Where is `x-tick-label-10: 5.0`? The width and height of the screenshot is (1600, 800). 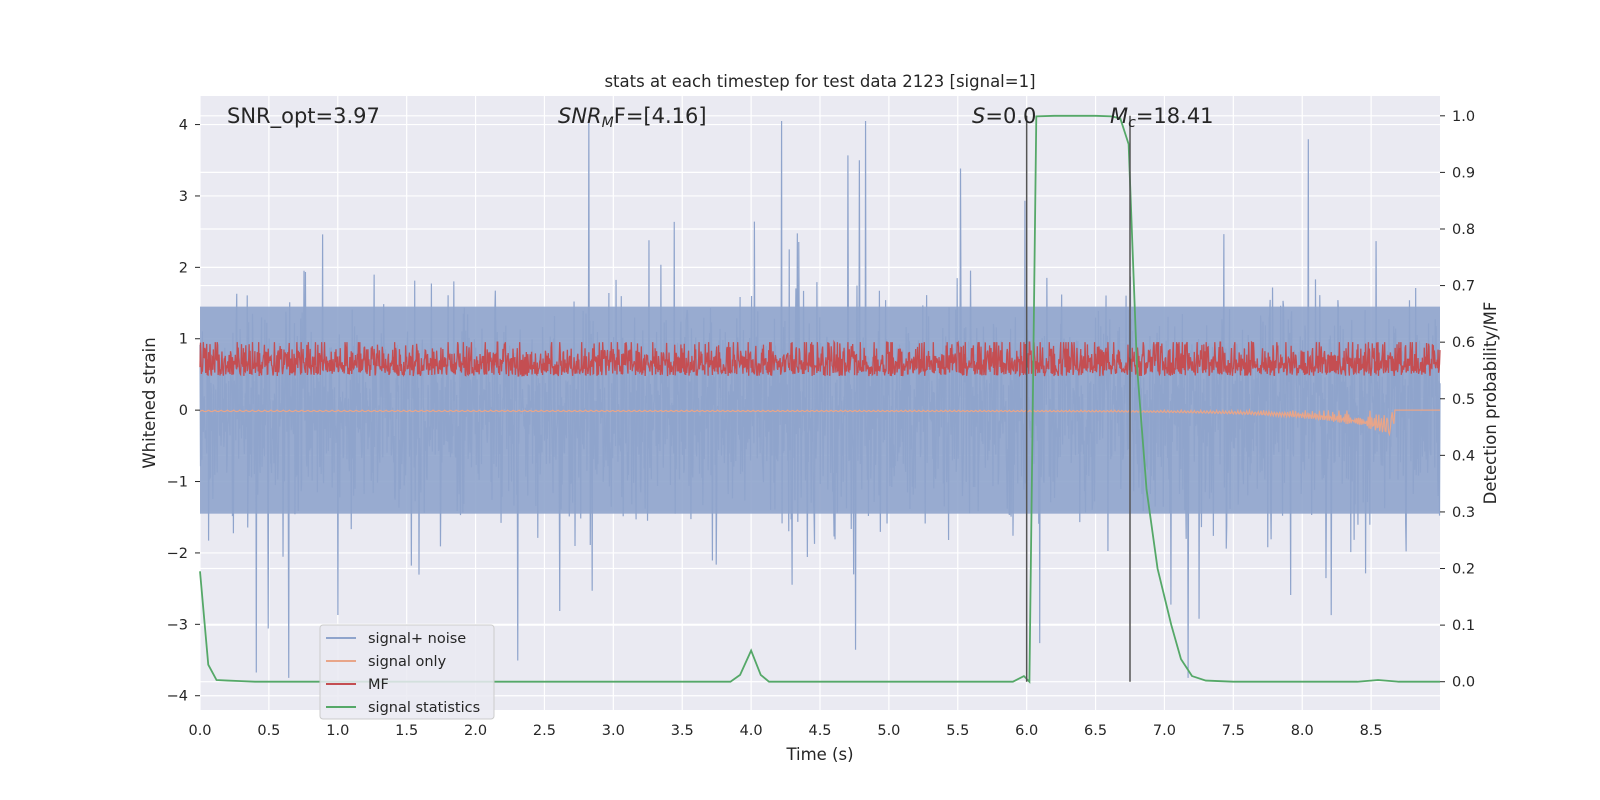
x-tick-label-10: 5.0 is located at coordinates (888, 731).